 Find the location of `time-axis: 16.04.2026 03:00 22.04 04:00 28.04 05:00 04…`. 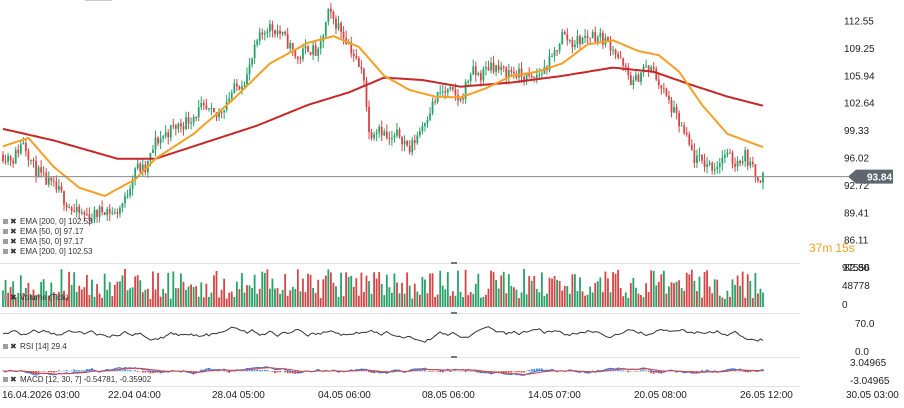

time-axis: 16.04.2026 03:00 22.04 04:00 28.04 05:00 04… is located at coordinates (450, 395).